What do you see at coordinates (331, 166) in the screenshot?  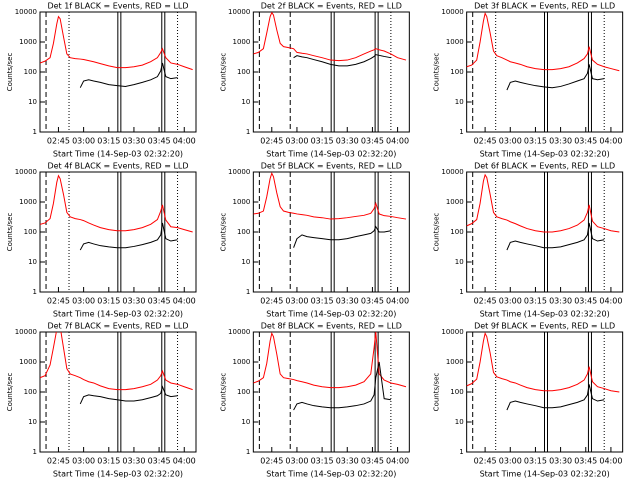 I see `chart-title: Det 5f BLACK = Events, RED = LLD` at bounding box center [331, 166].